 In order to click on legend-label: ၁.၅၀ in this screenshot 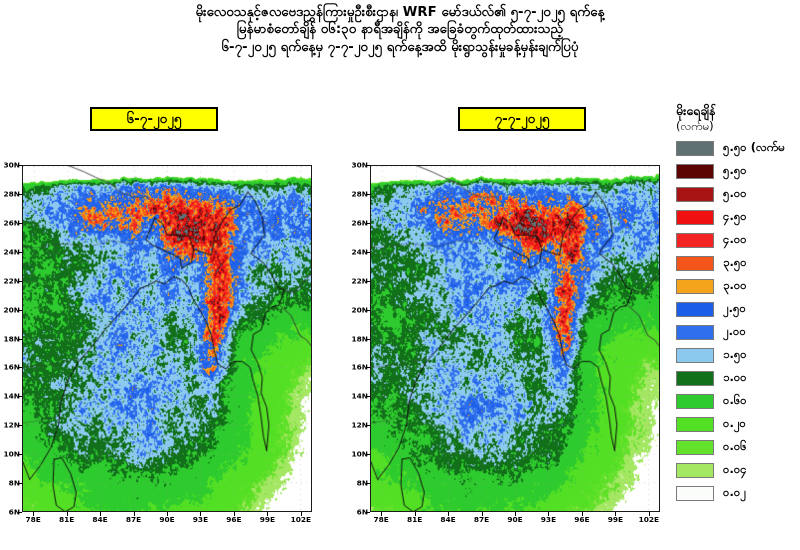, I will do `click(735, 353)`.